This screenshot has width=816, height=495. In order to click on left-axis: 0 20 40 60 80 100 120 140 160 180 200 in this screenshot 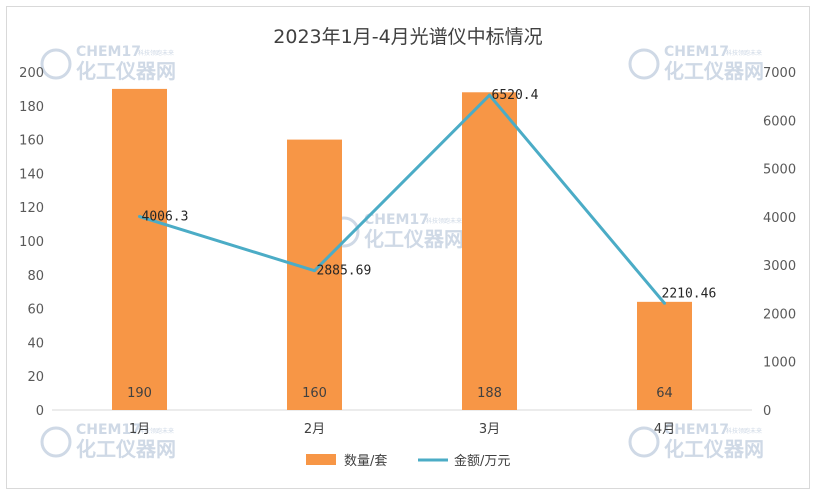, I will do `click(31, 242)`.